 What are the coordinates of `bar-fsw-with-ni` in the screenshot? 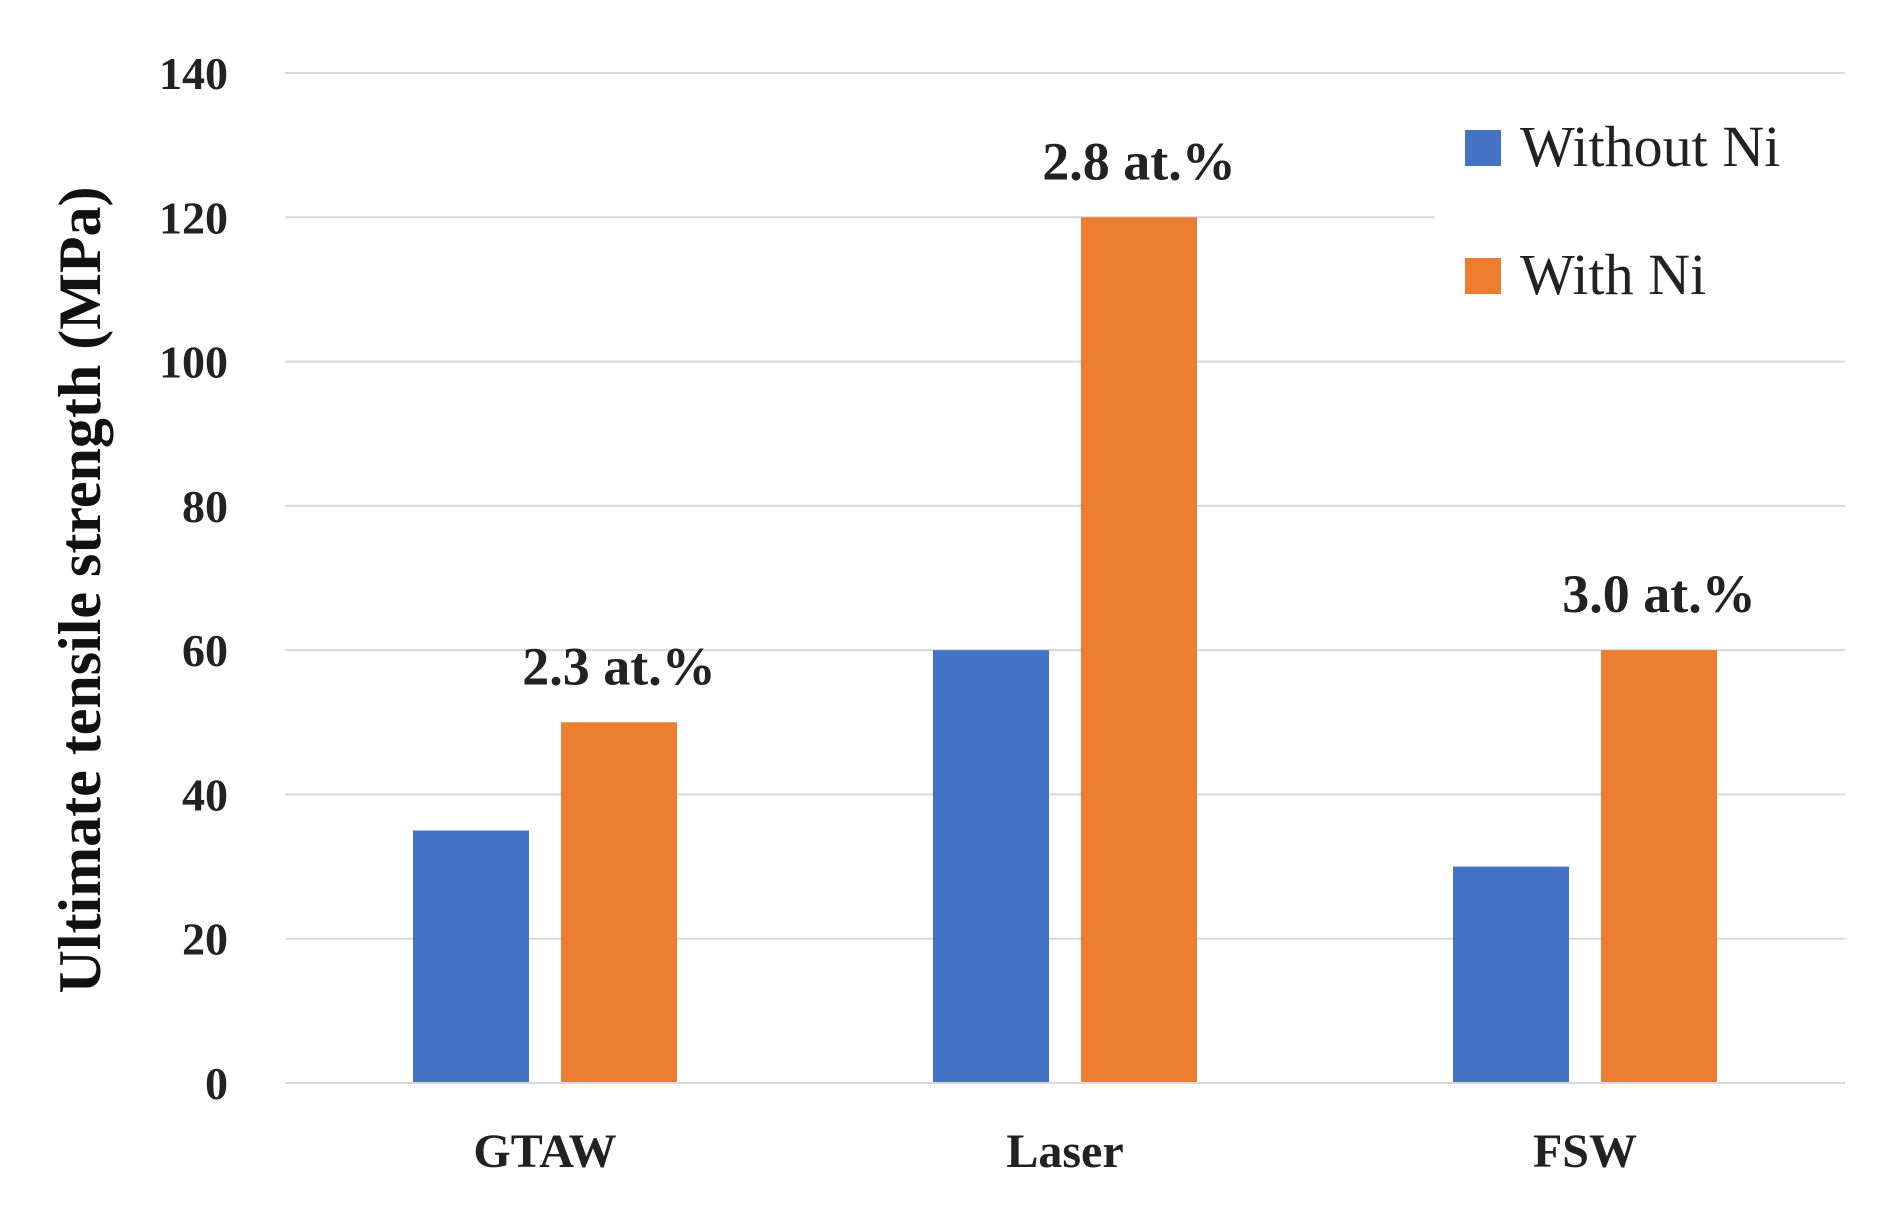 It's located at (1659, 866).